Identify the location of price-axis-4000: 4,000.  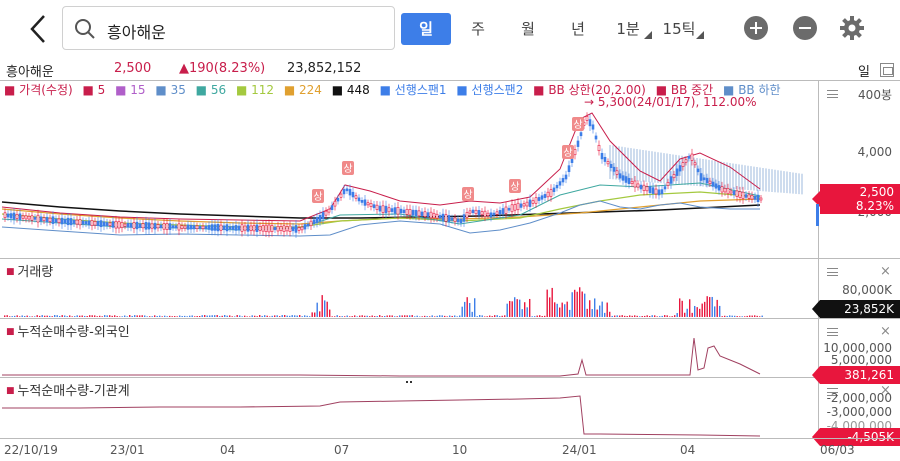
(874, 152).